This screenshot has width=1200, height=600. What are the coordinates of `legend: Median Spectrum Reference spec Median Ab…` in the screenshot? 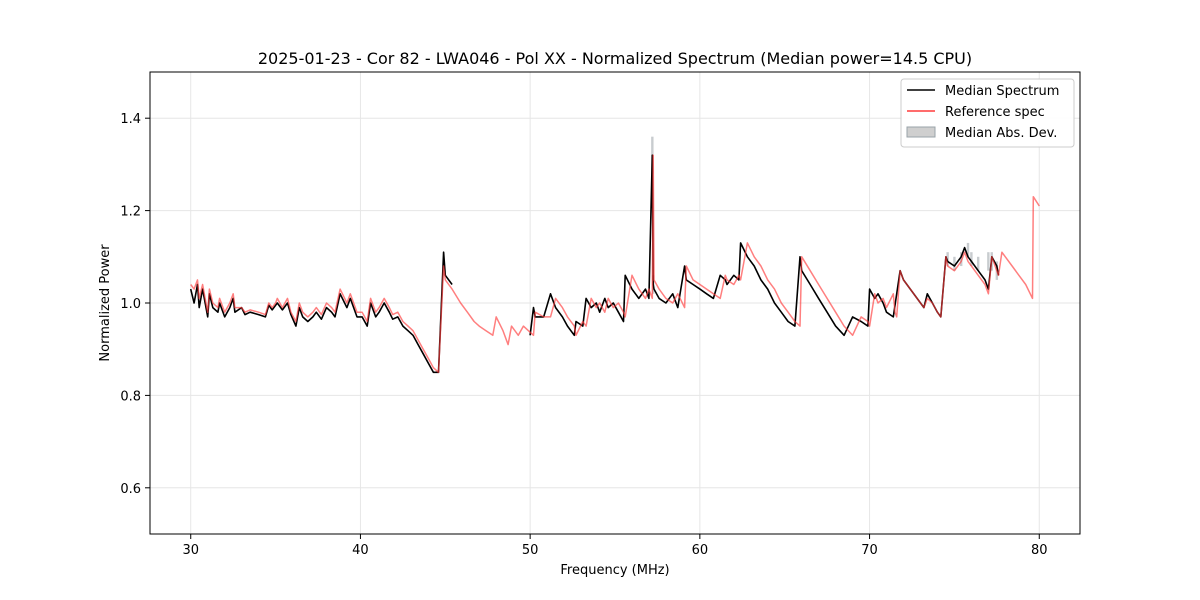 It's located at (987, 113).